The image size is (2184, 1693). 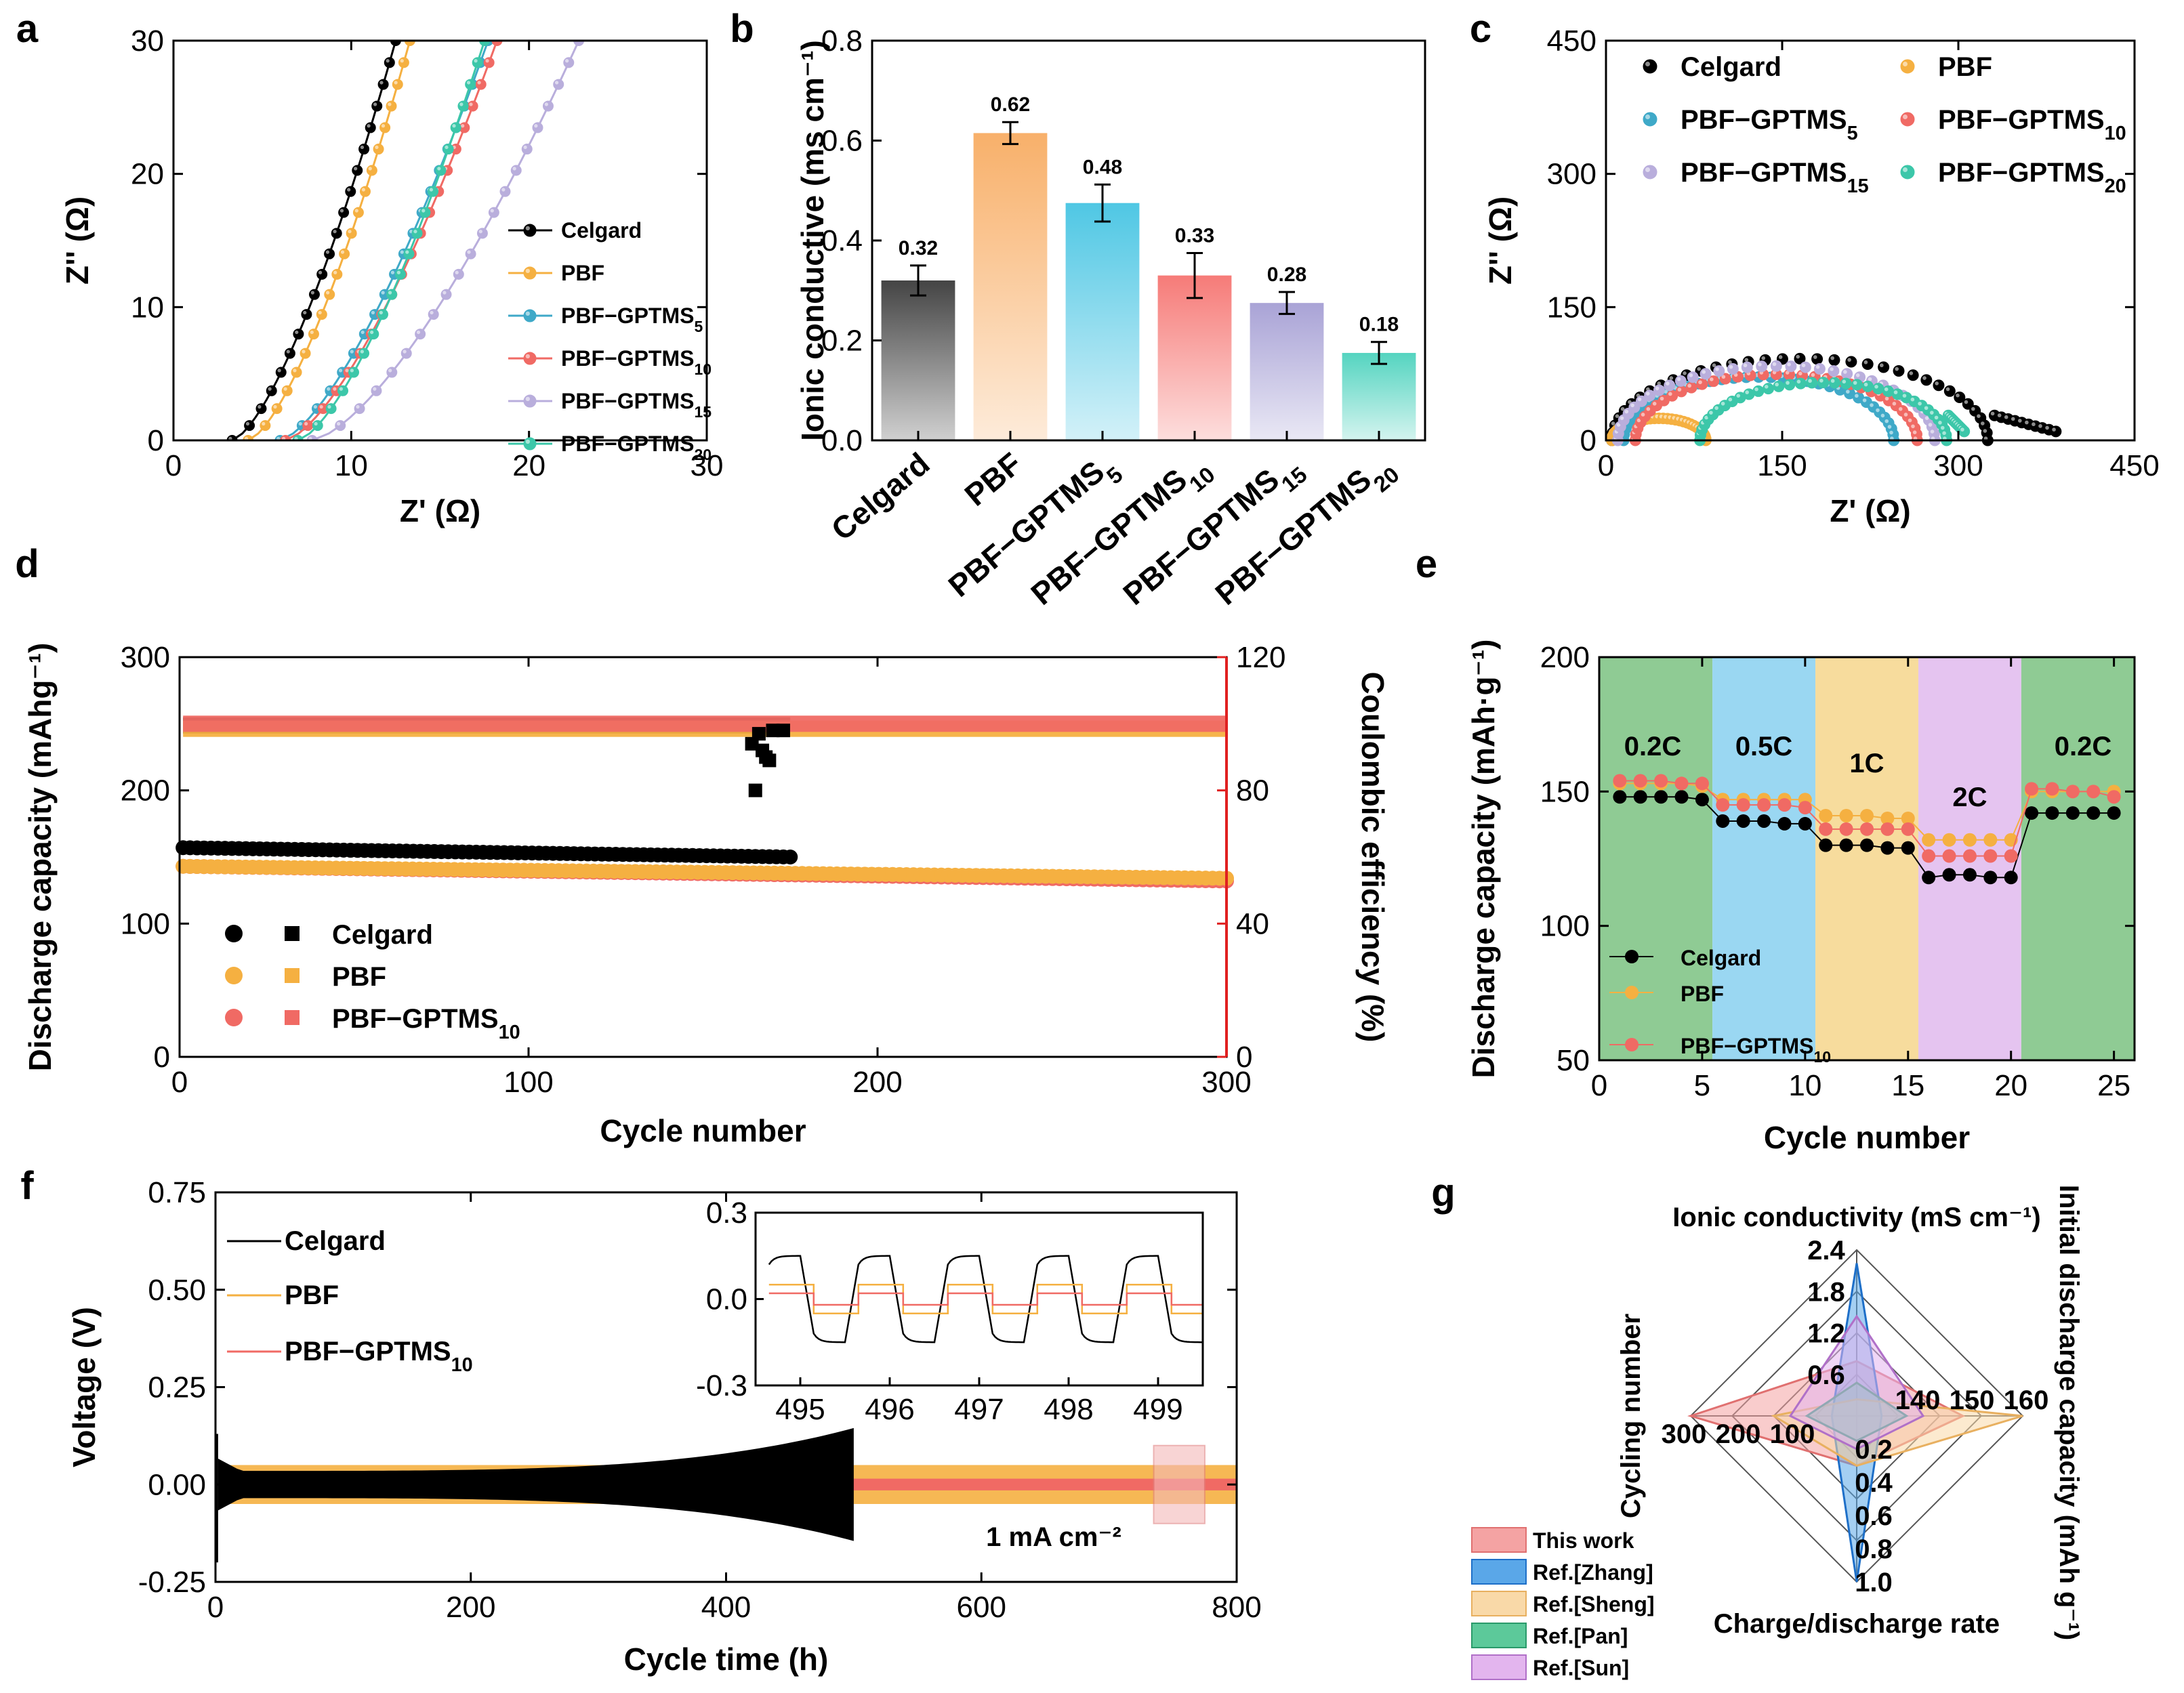 I want to click on legend-swatch, so click(x=1499, y=1572).